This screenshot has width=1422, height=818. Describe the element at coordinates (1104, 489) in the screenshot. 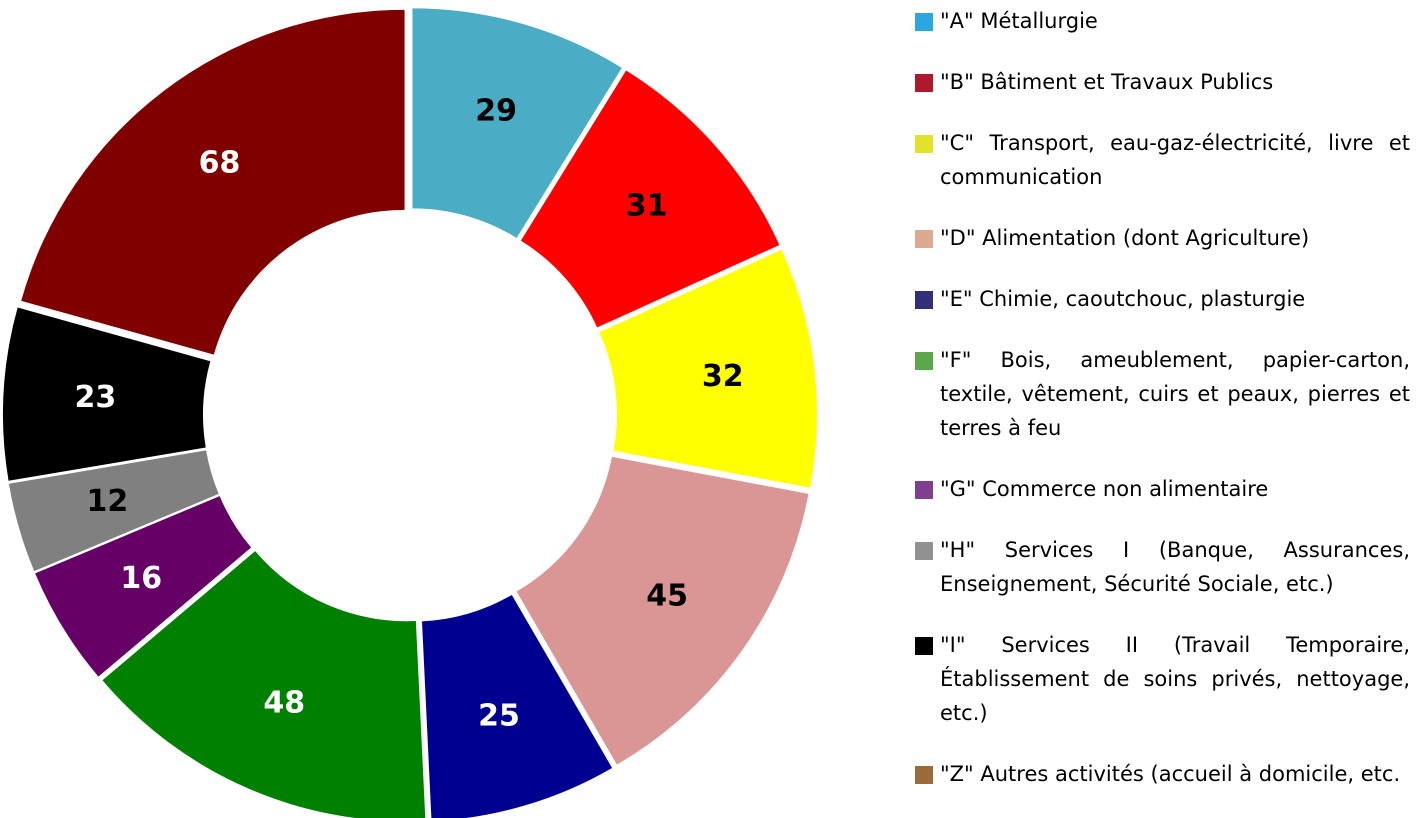

I see `legend-label: "G" Commerce non alimentaire` at that location.